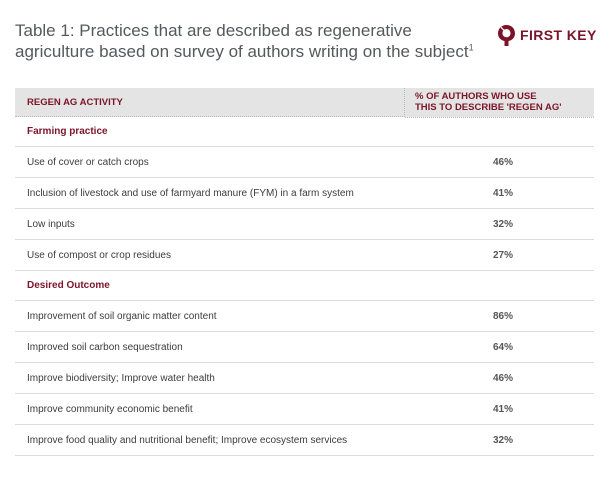 This screenshot has width=612, height=480. What do you see at coordinates (88, 162) in the screenshot?
I see `row-activity: Use of cover or catch crops` at bounding box center [88, 162].